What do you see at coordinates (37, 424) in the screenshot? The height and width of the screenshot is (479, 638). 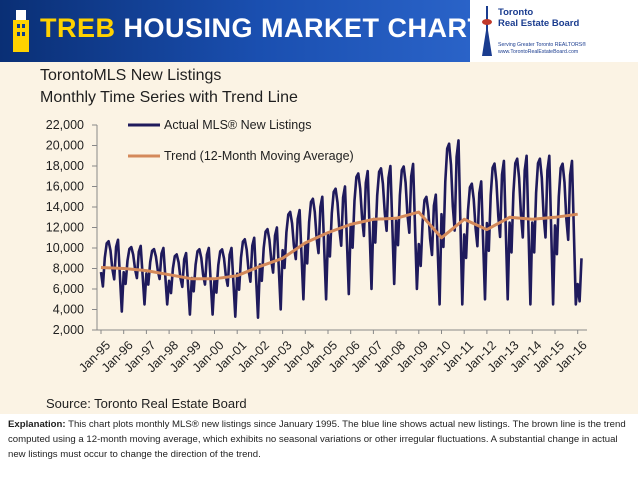 I see `explanation-label: Explanation:` at bounding box center [37, 424].